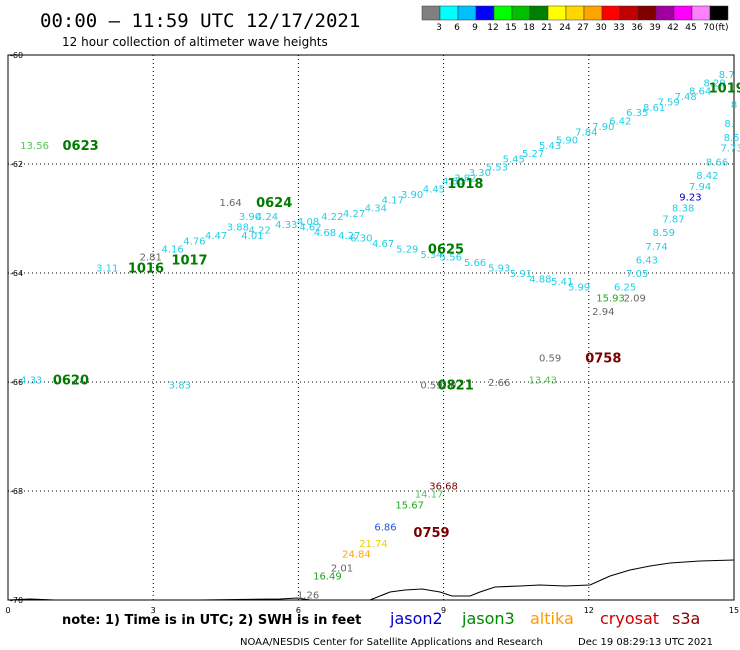 The image size is (740, 650). What do you see at coordinates (194, 241) in the screenshot?
I see `wave-height-point: 4.76` at bounding box center [194, 241].